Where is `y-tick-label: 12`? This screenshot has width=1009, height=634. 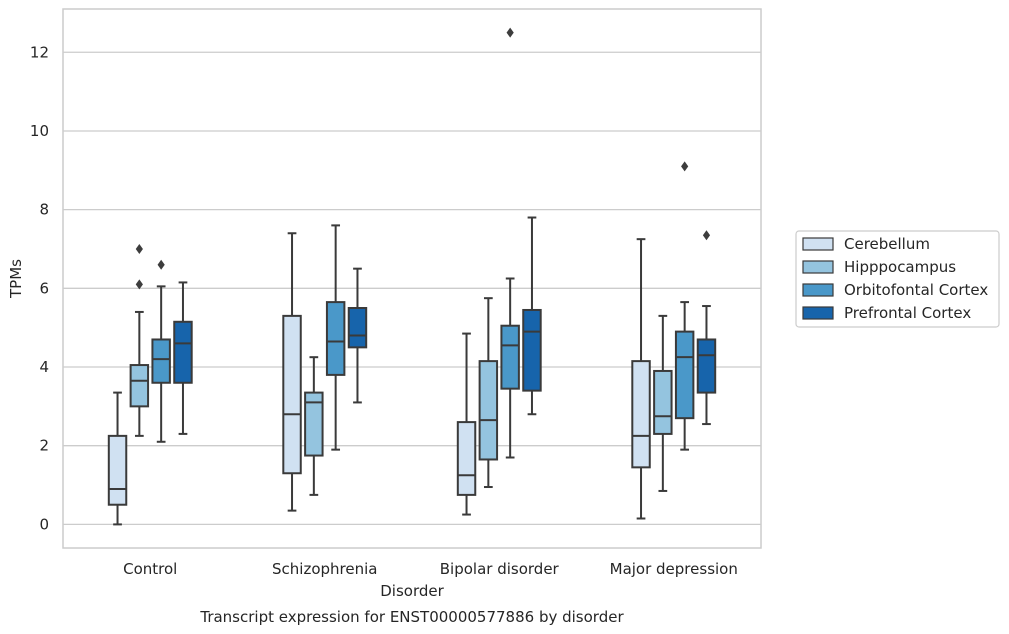
y-tick-label: 12 is located at coordinates (39, 52).